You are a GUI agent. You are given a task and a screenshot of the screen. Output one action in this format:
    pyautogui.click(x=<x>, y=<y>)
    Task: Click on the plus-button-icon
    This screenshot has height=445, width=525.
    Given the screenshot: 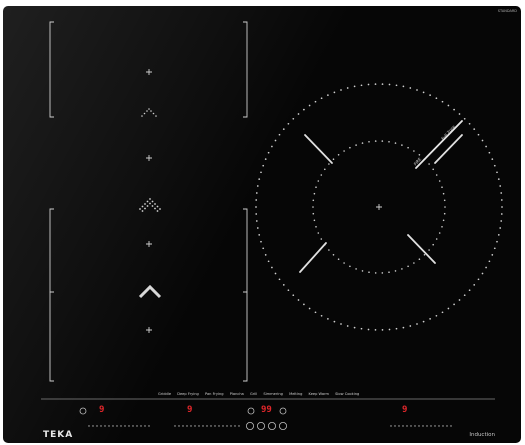 What is the action you would take?
    pyautogui.click(x=271, y=425)
    